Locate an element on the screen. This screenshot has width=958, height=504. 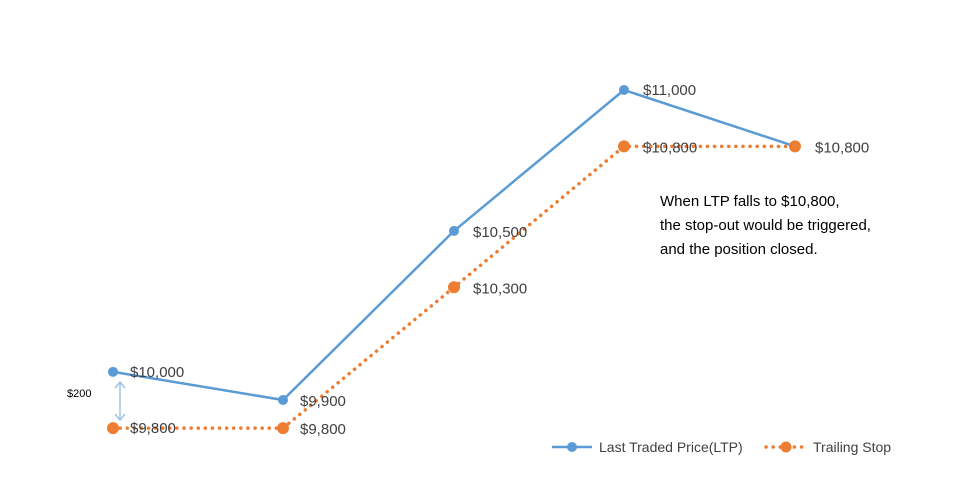
data-label-ltp-3: $10,500 is located at coordinates (500, 232).